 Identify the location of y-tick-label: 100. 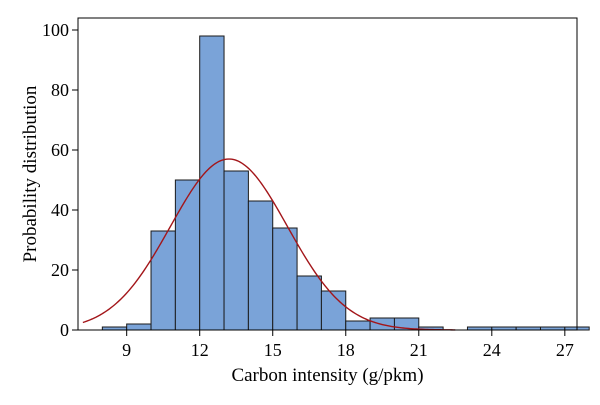
(55, 30).